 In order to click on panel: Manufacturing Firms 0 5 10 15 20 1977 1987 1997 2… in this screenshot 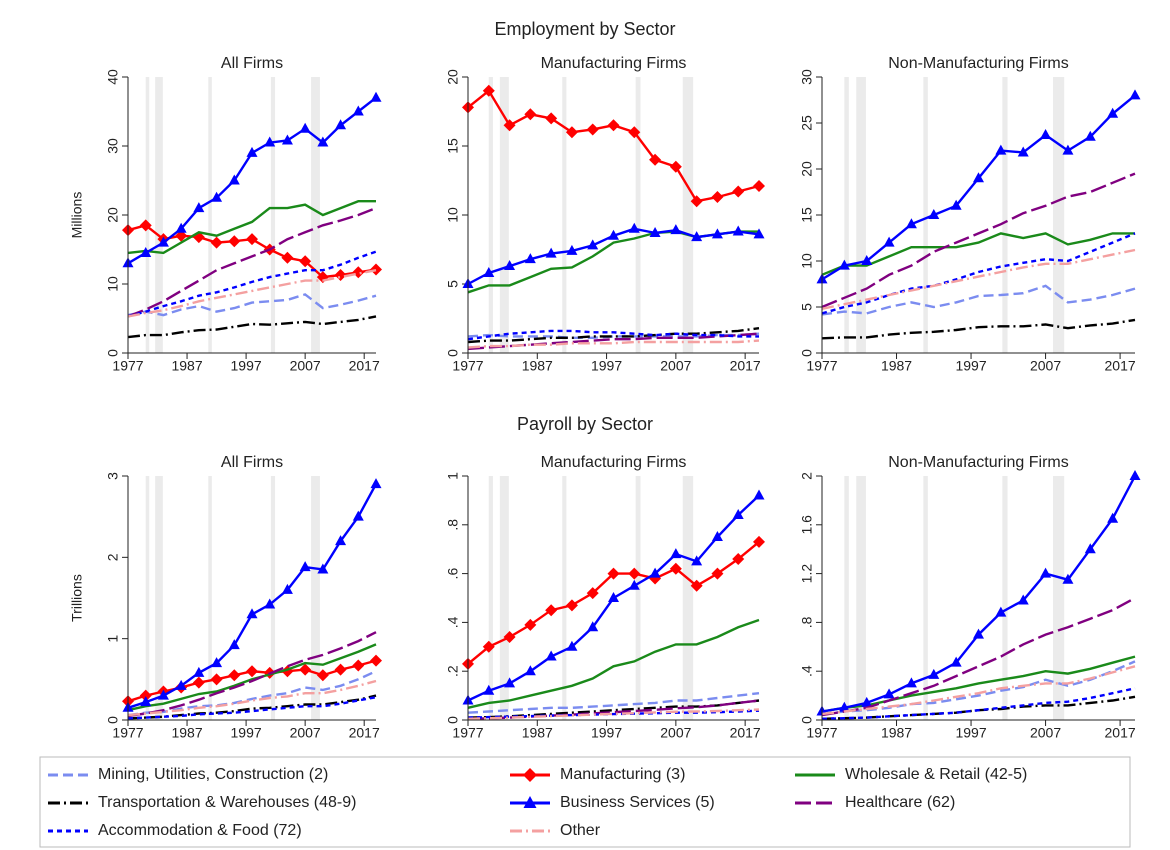, I will do `click(605, 214)`.